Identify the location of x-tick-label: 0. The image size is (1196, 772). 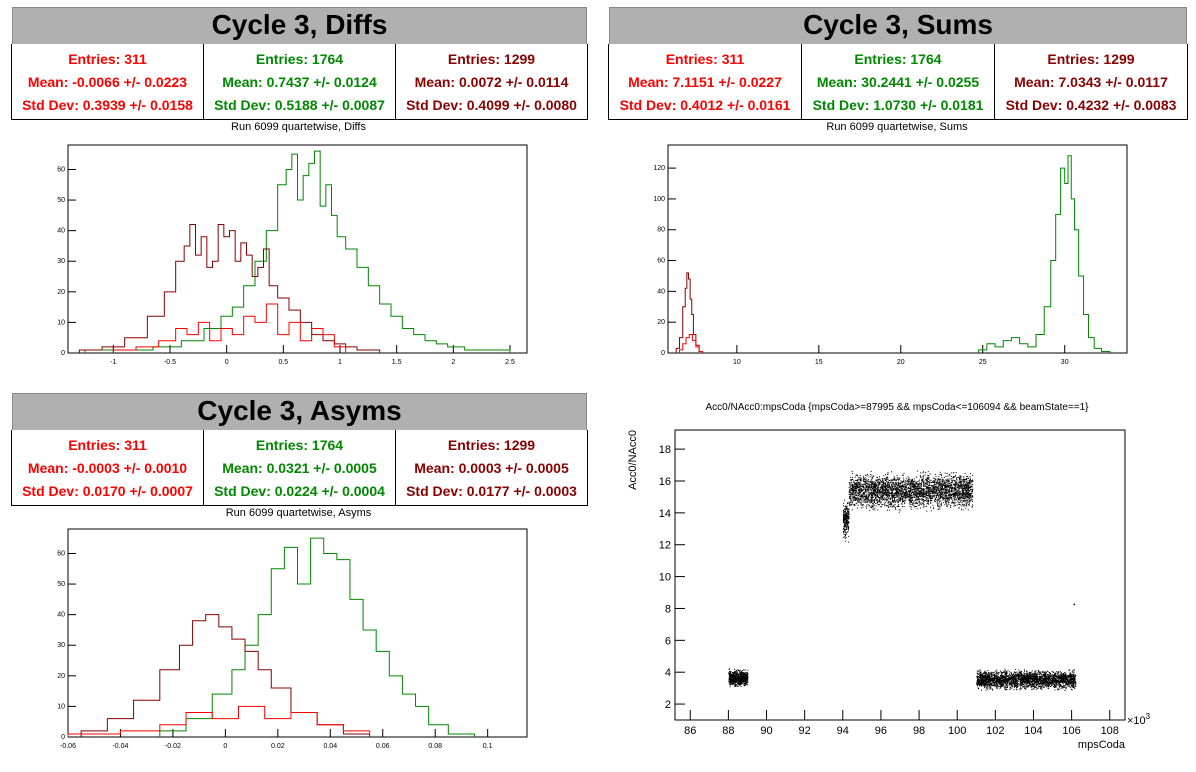
(227, 362).